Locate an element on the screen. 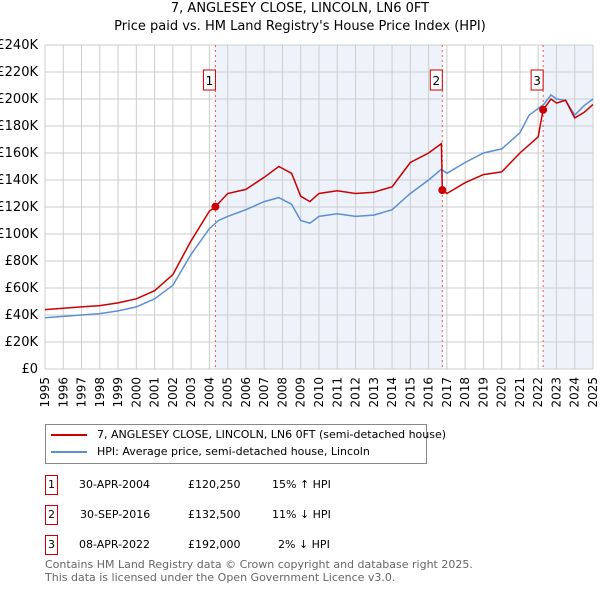 This screenshot has height=590, width=600. y-tick-label: £220K is located at coordinates (19, 72).